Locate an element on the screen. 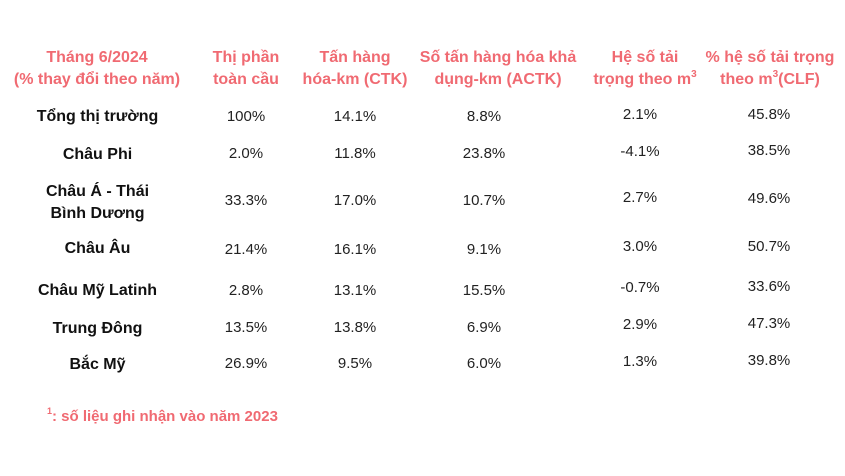  cell-ctk: 17.0% is located at coordinates (355, 200).